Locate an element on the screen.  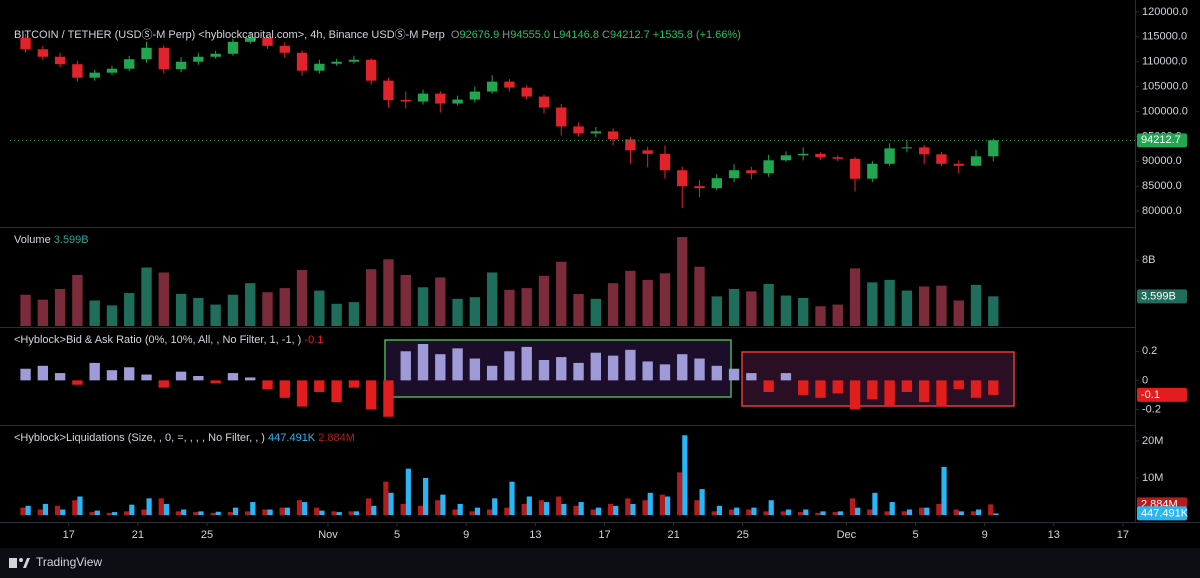
x-tick-label: 17 is located at coordinates (604, 535).